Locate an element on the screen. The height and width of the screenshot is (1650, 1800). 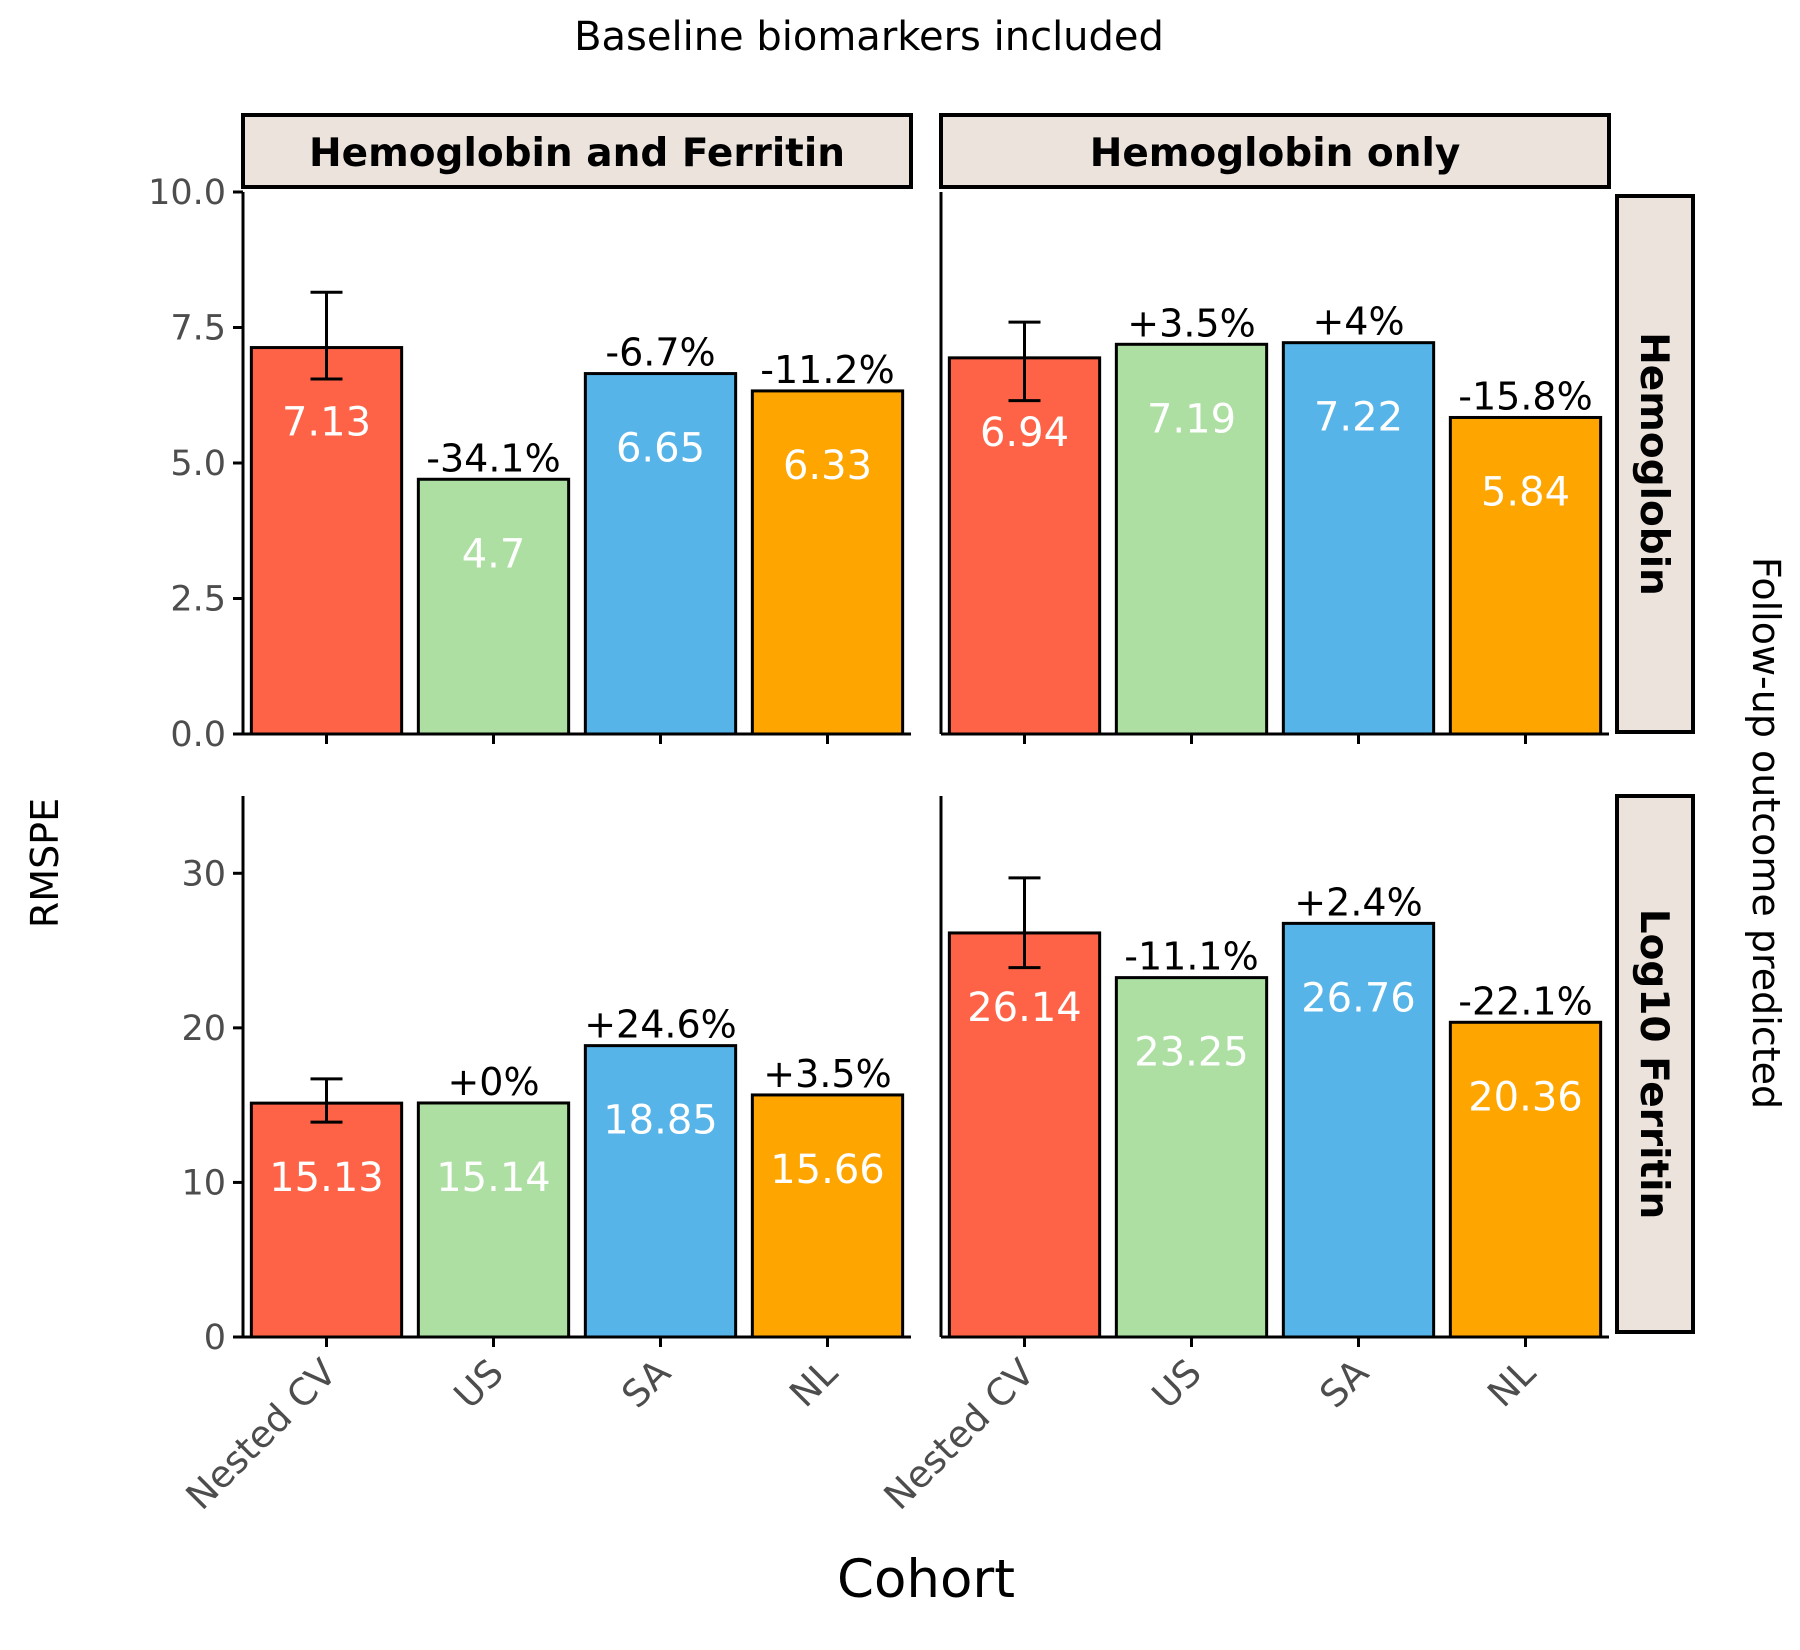
percent-change-label: -11.2% is located at coordinates (827, 370).